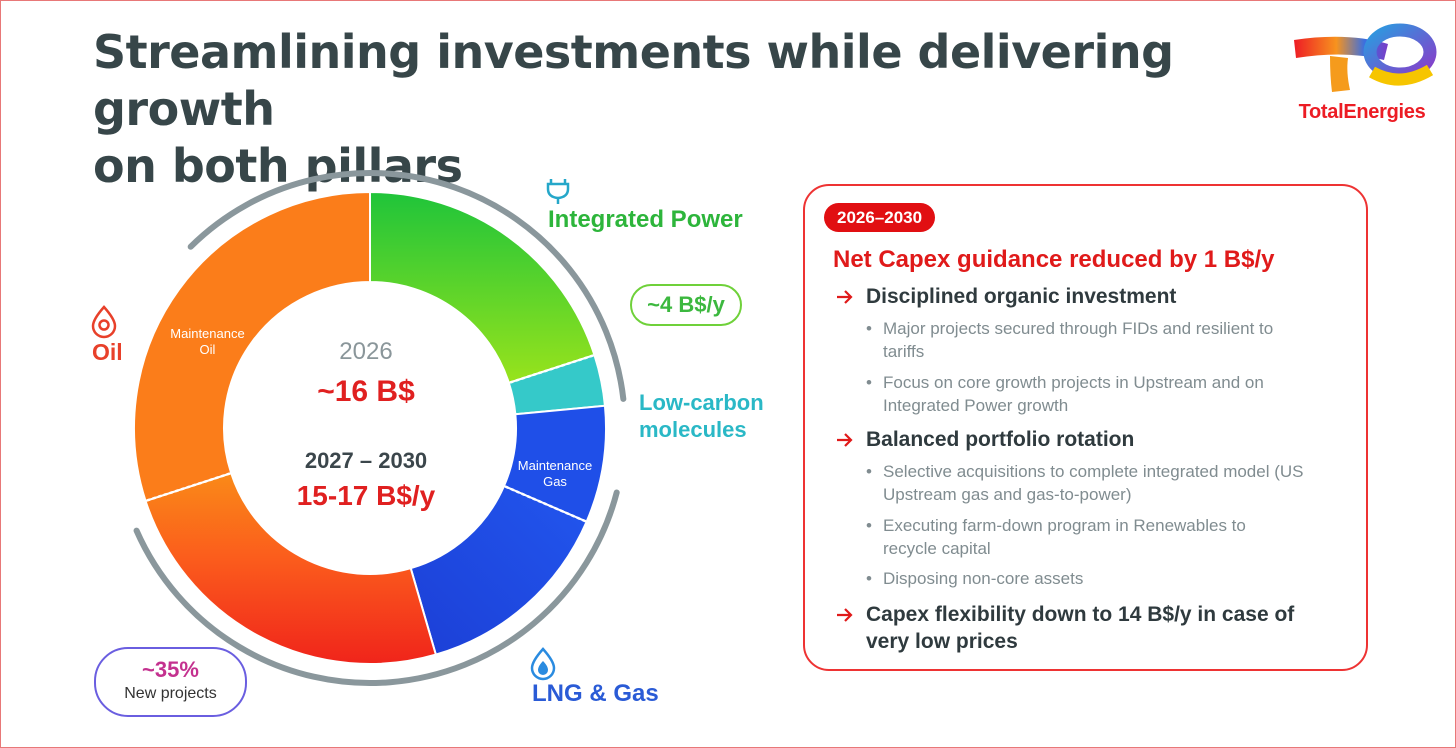 The height and width of the screenshot is (748, 1456). Describe the element at coordinates (366, 391) in the screenshot. I see `center-value-label: ~16 B$` at that location.